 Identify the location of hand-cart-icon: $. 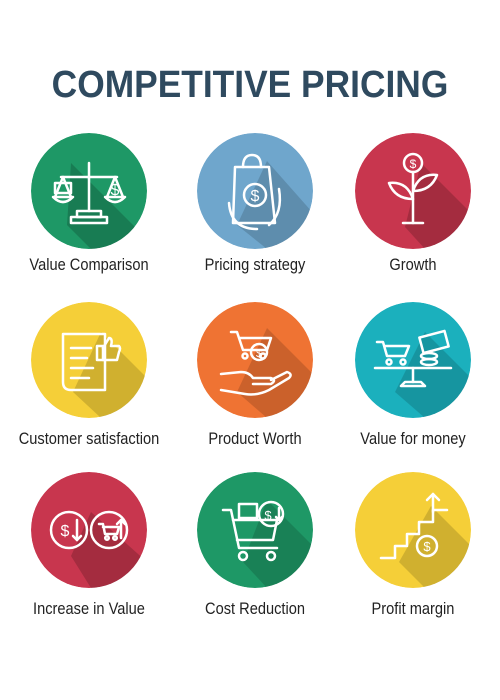
(255, 360).